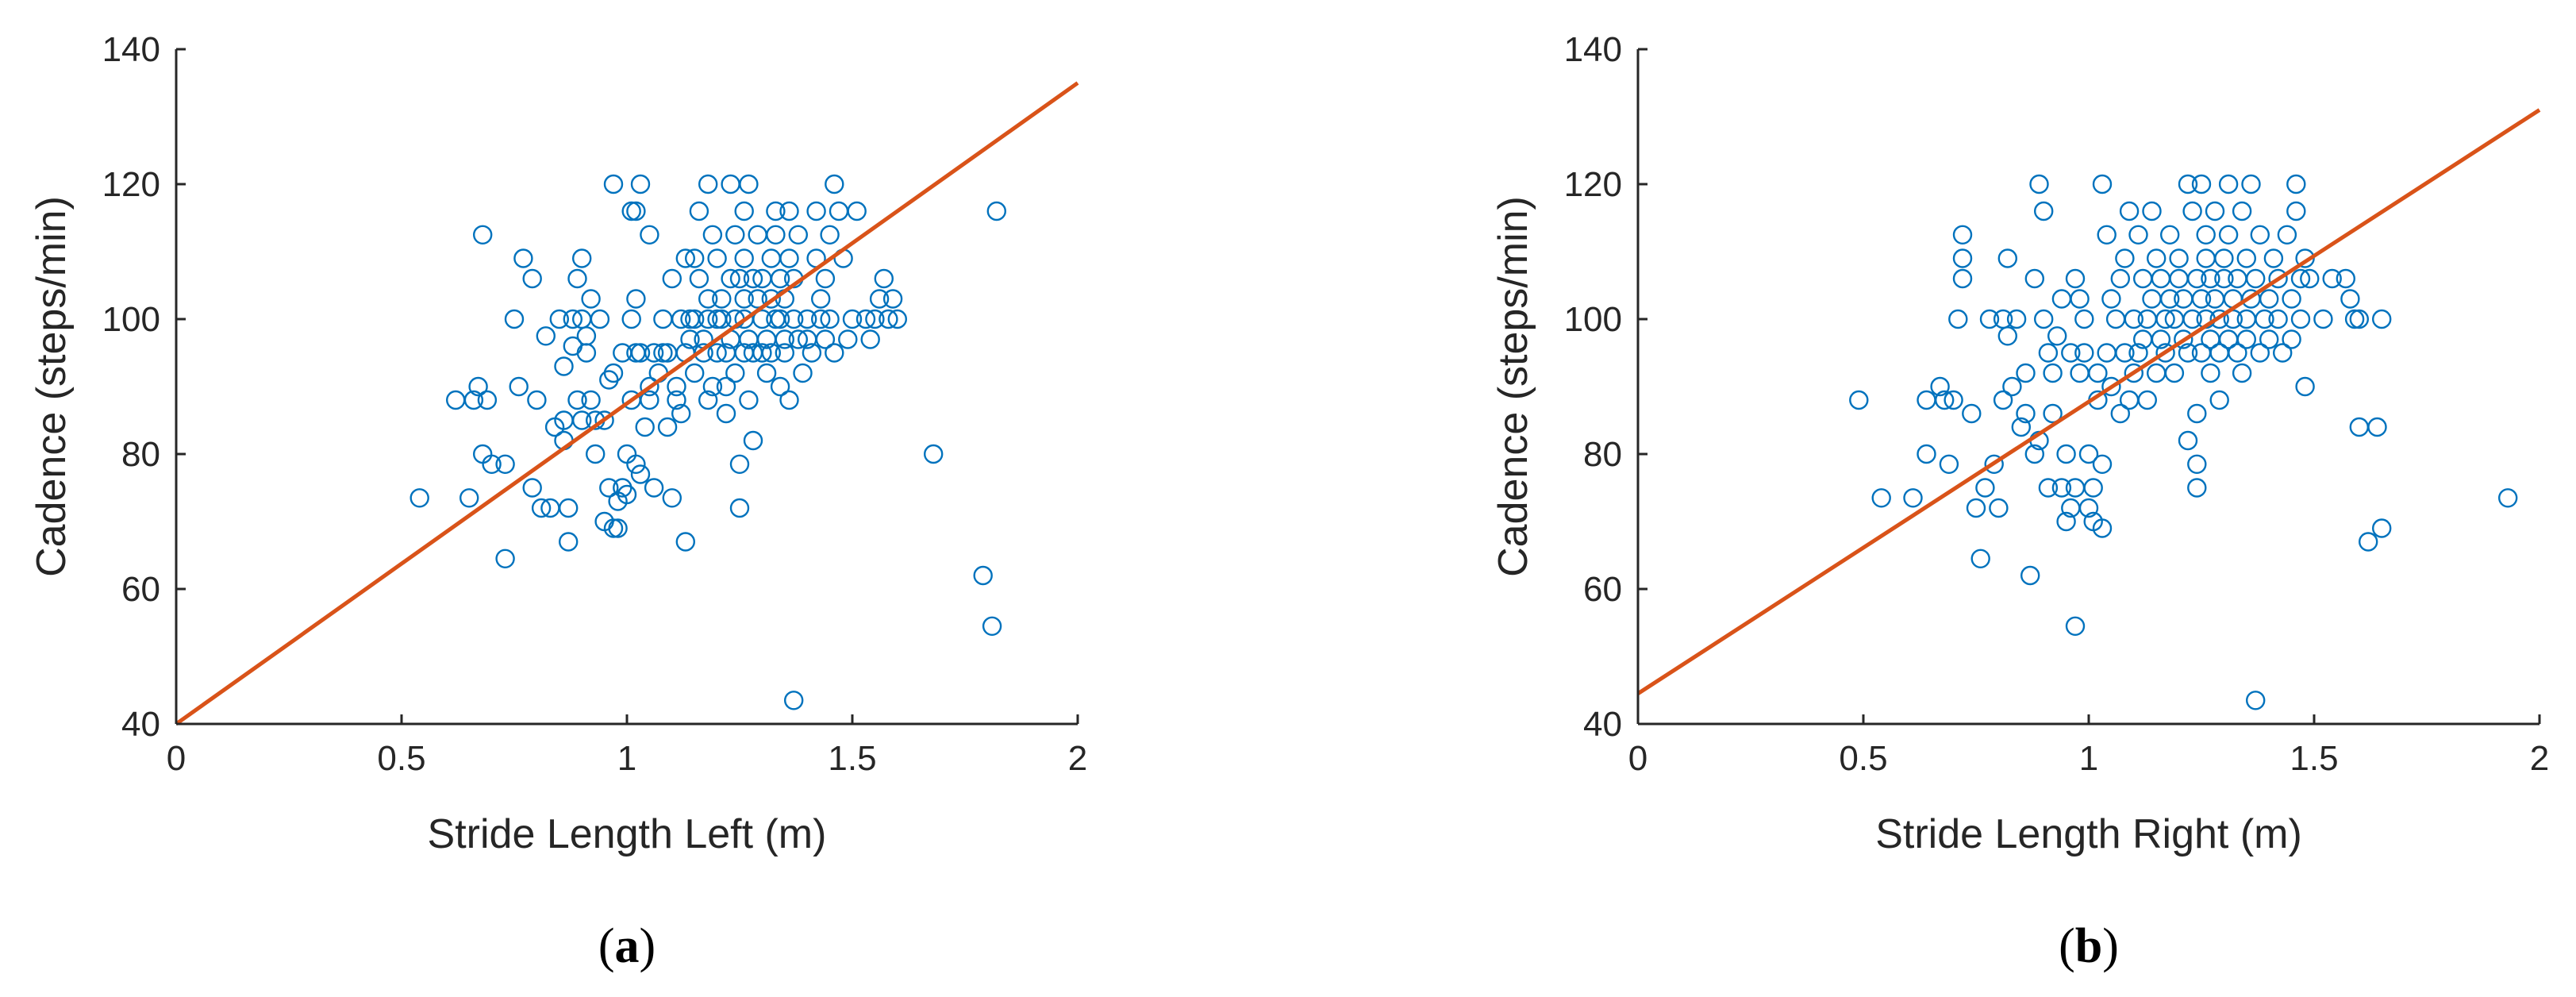 This screenshot has width=2576, height=997. I want to click on x-tick-label: 1.5, so click(852, 758).